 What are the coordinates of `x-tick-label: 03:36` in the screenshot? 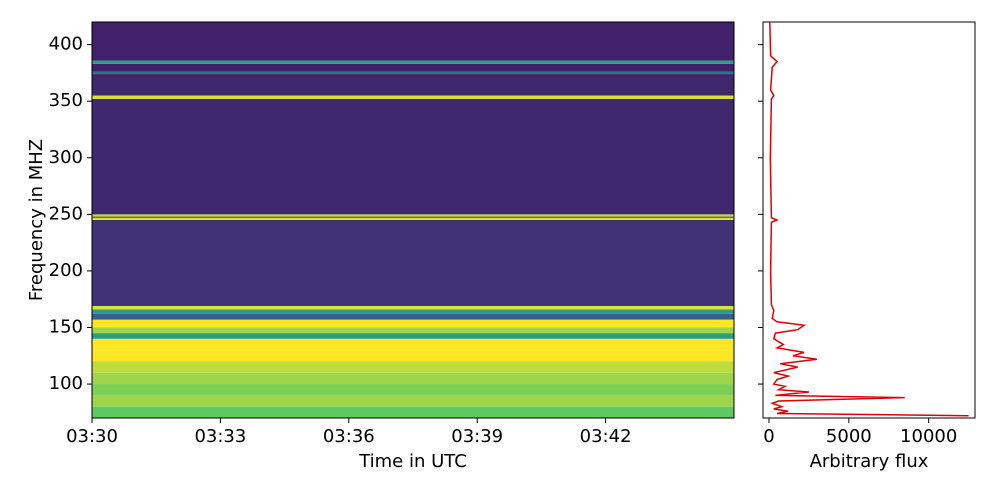 It's located at (349, 436).